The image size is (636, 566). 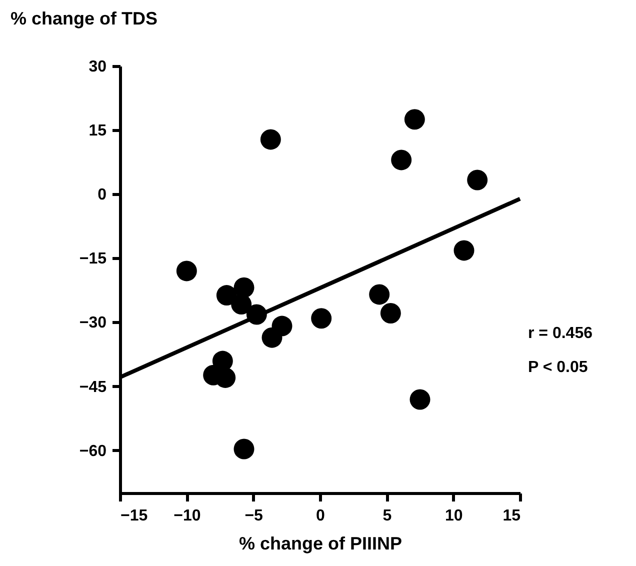 I want to click on x-tick-label: 0, so click(x=321, y=516).